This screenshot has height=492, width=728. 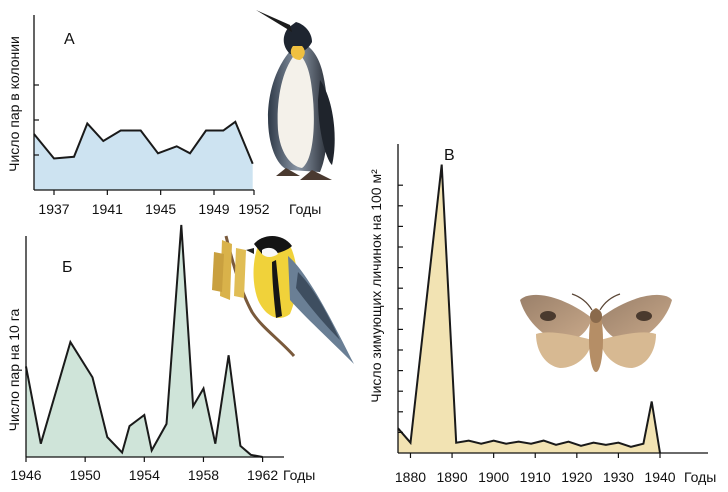 What do you see at coordinates (449, 155) in the screenshot?
I see `panel-c-label: В` at bounding box center [449, 155].